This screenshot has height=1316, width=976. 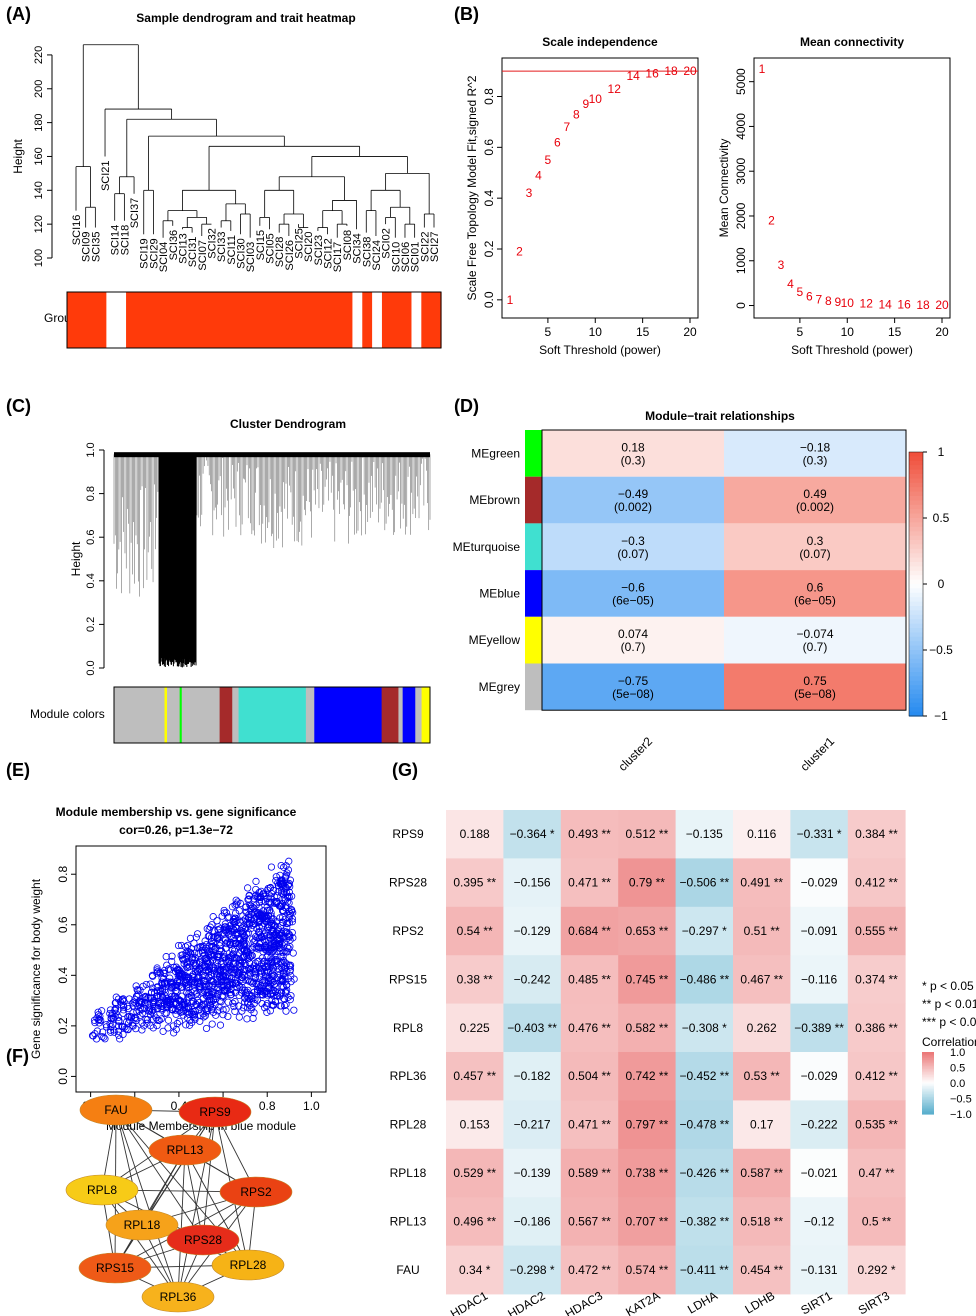 I want to click on corr-cell-value: 0.79 **, so click(x=647, y=883).